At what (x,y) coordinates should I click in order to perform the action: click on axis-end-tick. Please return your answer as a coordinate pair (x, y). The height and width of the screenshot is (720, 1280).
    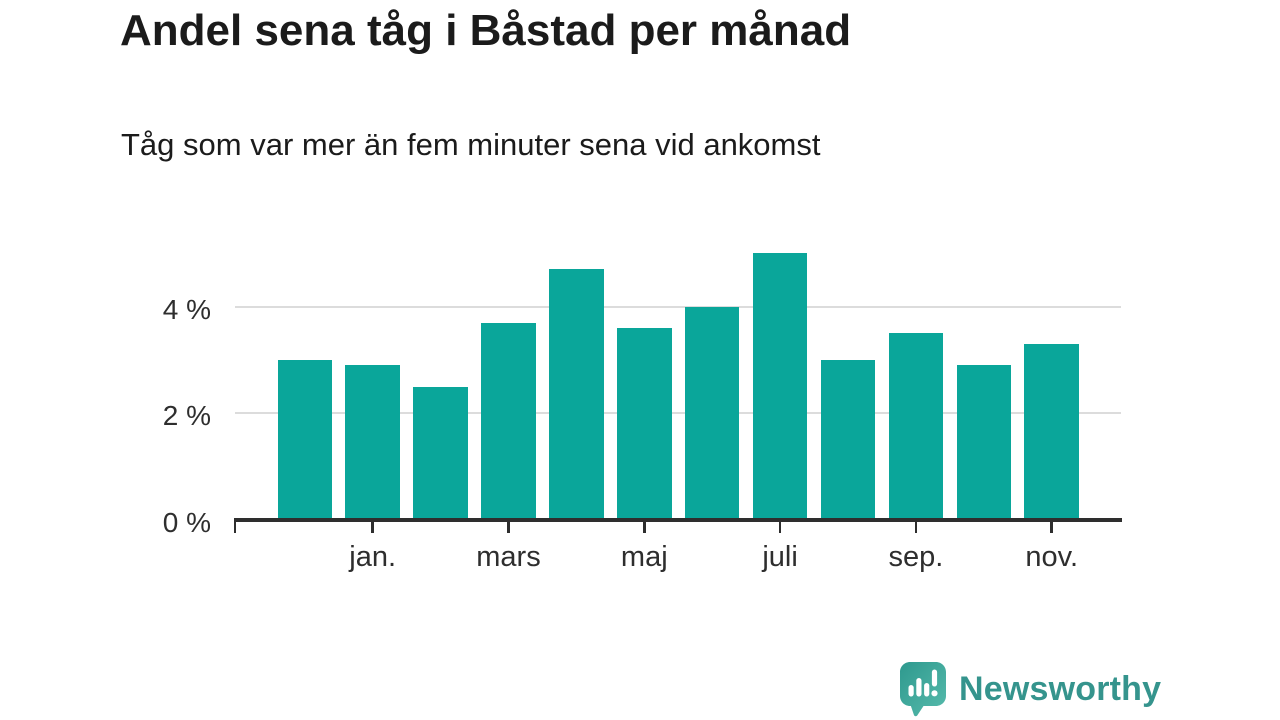
    Looking at the image, I should click on (234, 526).